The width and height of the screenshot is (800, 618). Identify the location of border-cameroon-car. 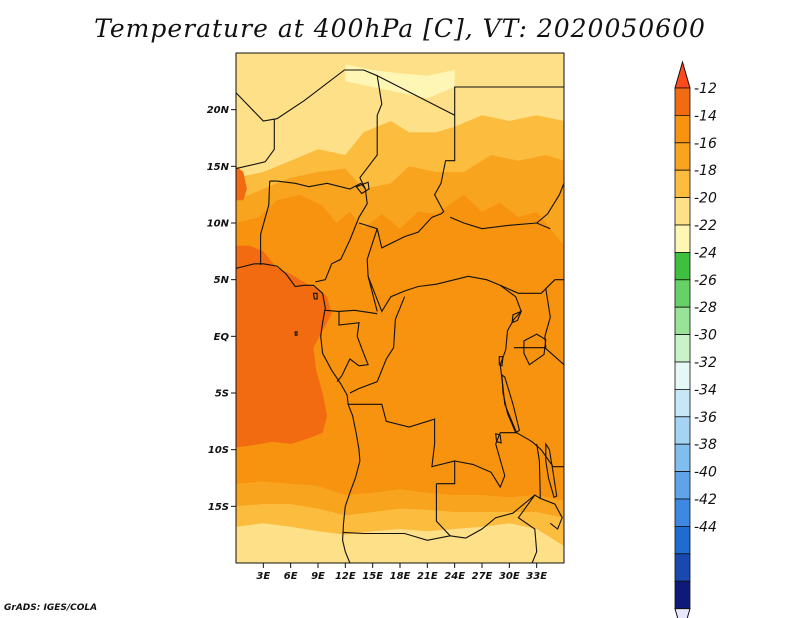
(372, 270).